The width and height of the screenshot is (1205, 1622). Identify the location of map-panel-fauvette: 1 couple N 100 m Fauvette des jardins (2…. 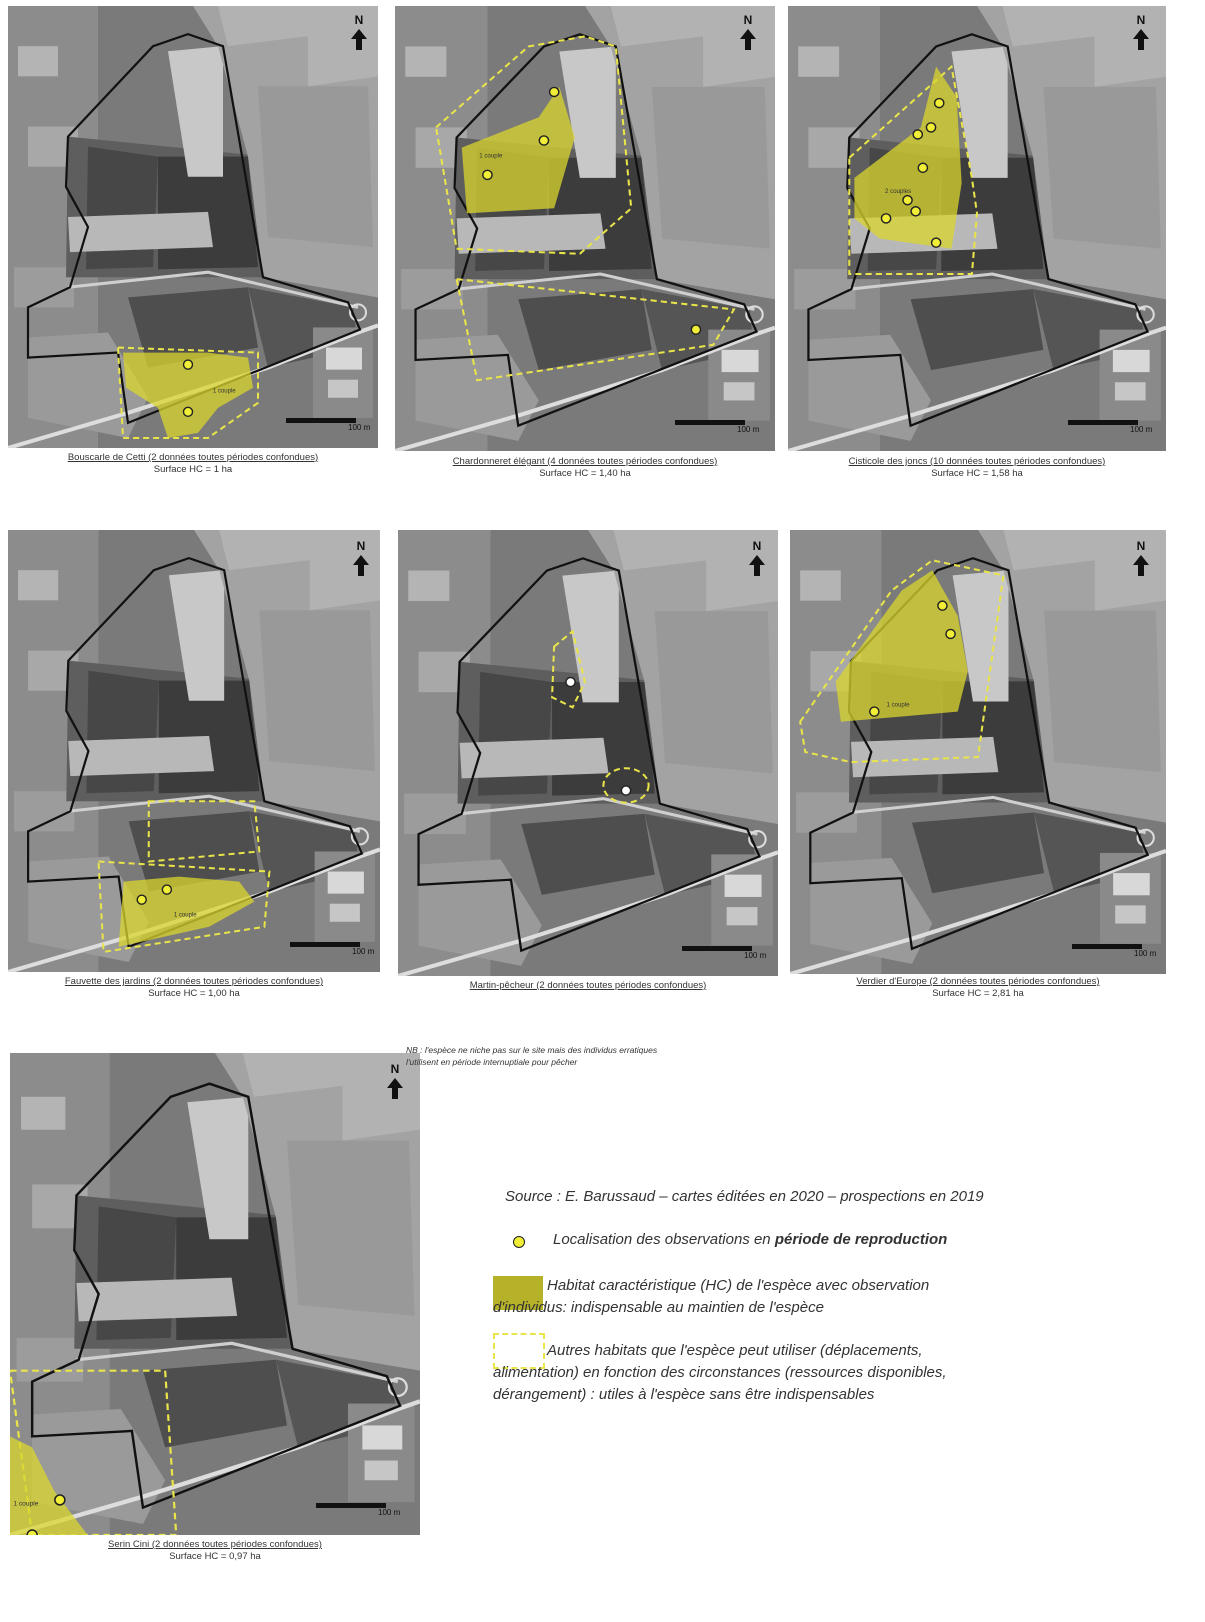
(194, 770).